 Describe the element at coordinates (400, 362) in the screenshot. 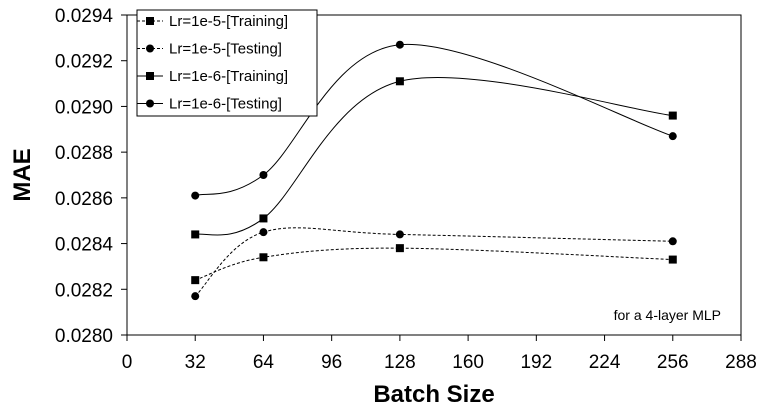

I see `x-tick-label: 128` at that location.